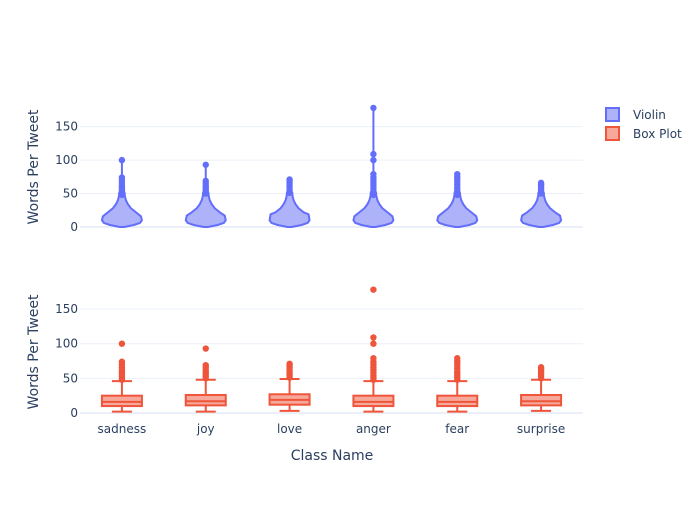 The image size is (700, 505). Describe the element at coordinates (289, 209) in the screenshot. I see `violin-love` at that location.